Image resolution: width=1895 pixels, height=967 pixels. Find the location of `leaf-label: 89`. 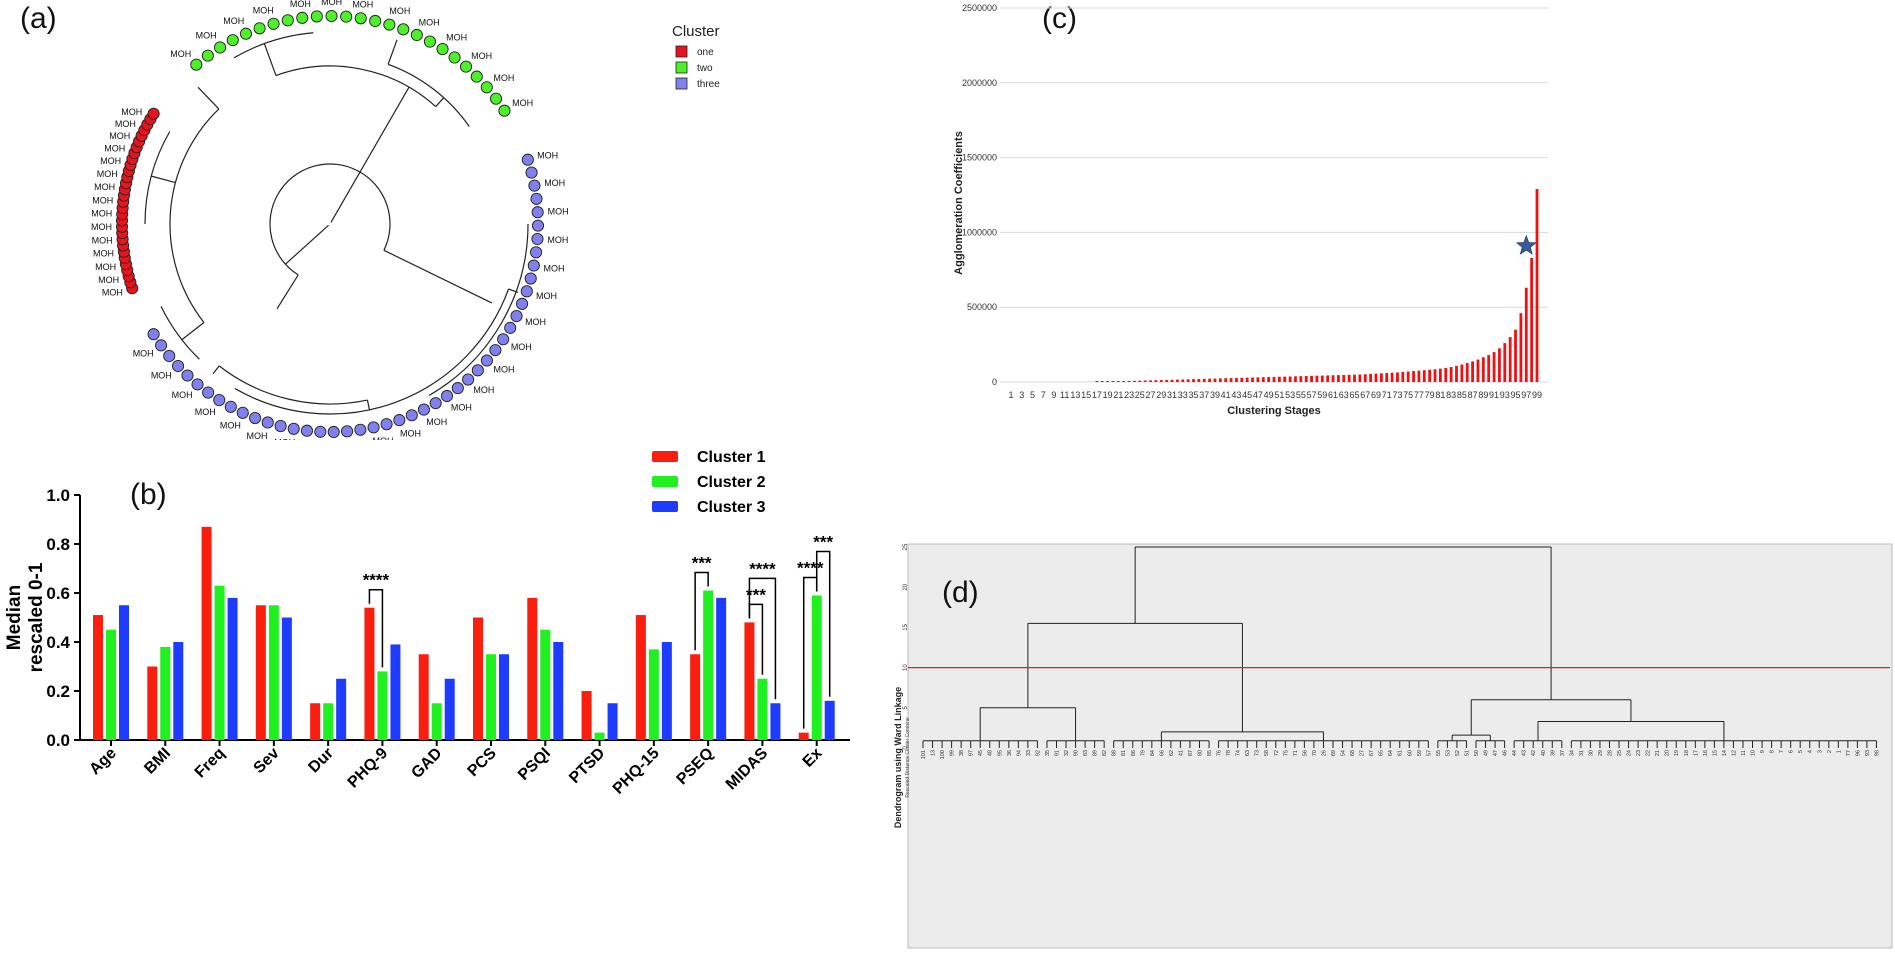

leaf-label: 89 is located at coordinates (1096, 753).